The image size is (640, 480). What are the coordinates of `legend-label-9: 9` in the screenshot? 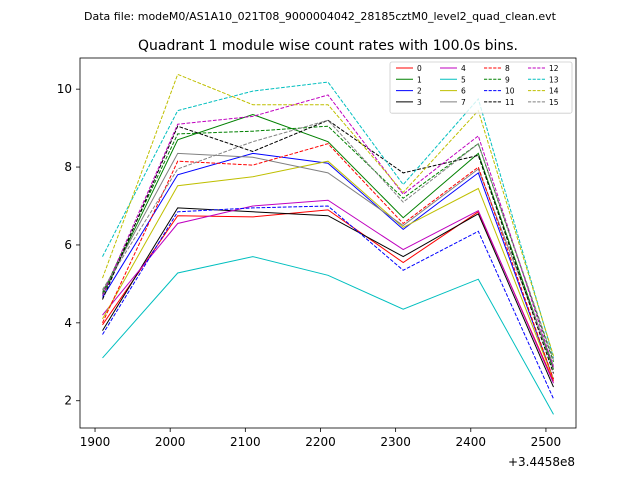 It's located at (507, 79).